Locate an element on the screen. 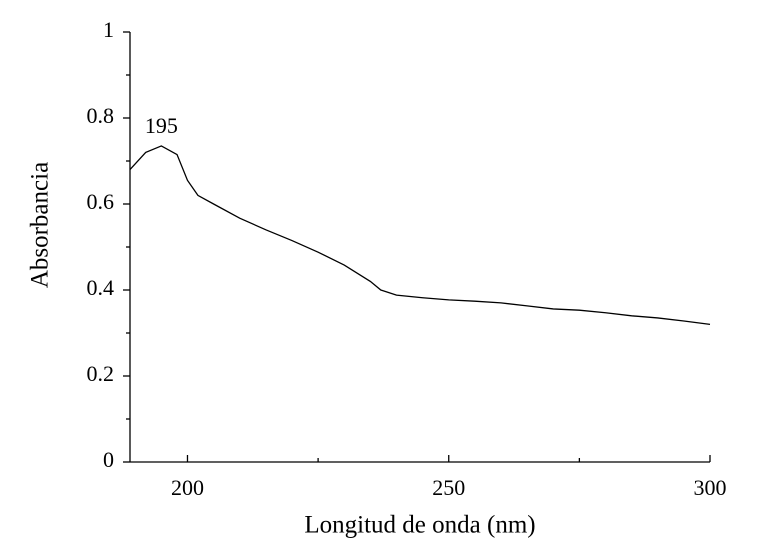 The width and height of the screenshot is (783, 557). x-tick-label: 300 is located at coordinates (710, 487).